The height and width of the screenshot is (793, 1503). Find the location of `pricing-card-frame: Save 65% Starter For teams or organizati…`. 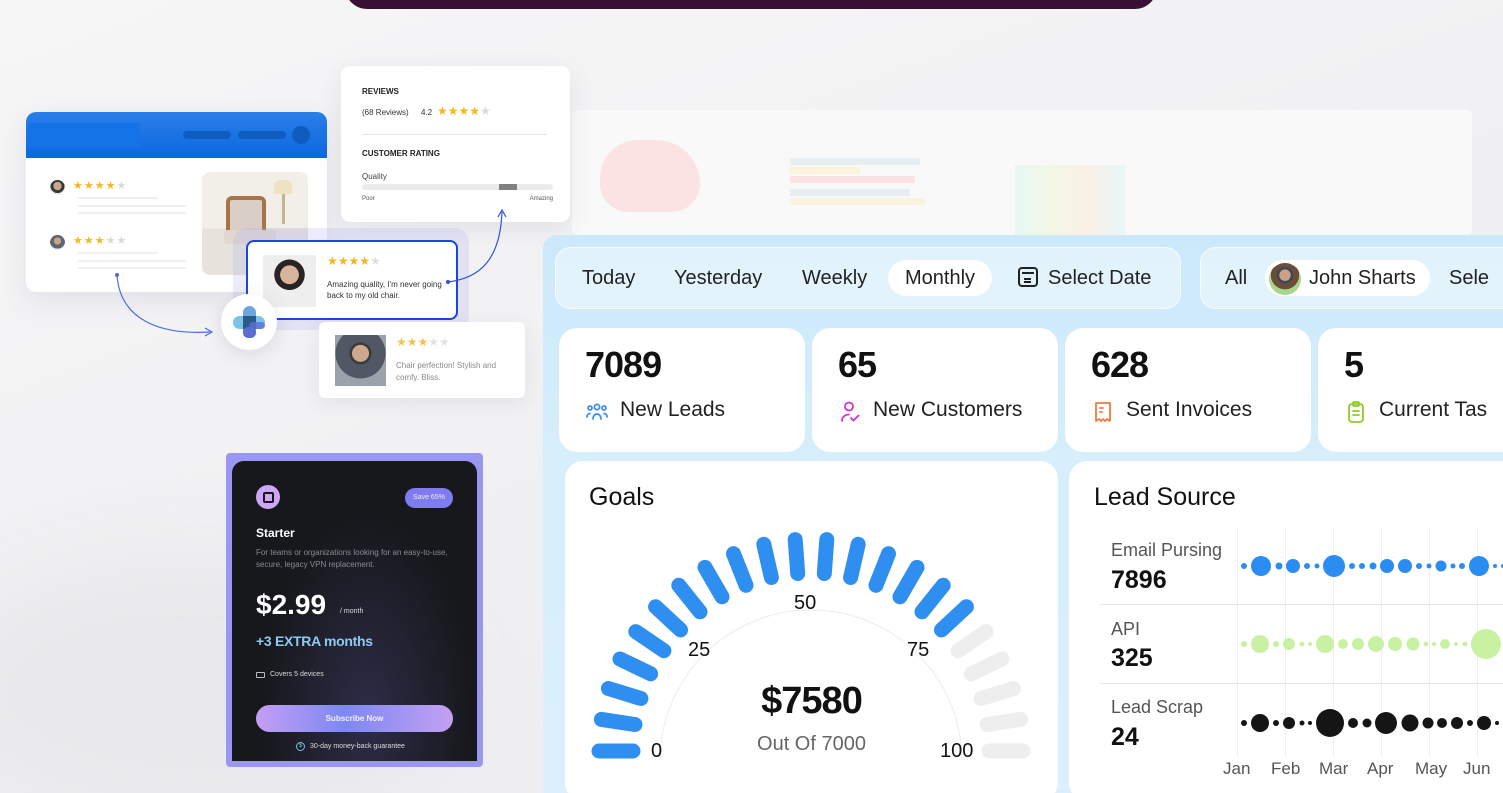

pricing-card-frame: Save 65% Starter For teams or organizati… is located at coordinates (354, 610).